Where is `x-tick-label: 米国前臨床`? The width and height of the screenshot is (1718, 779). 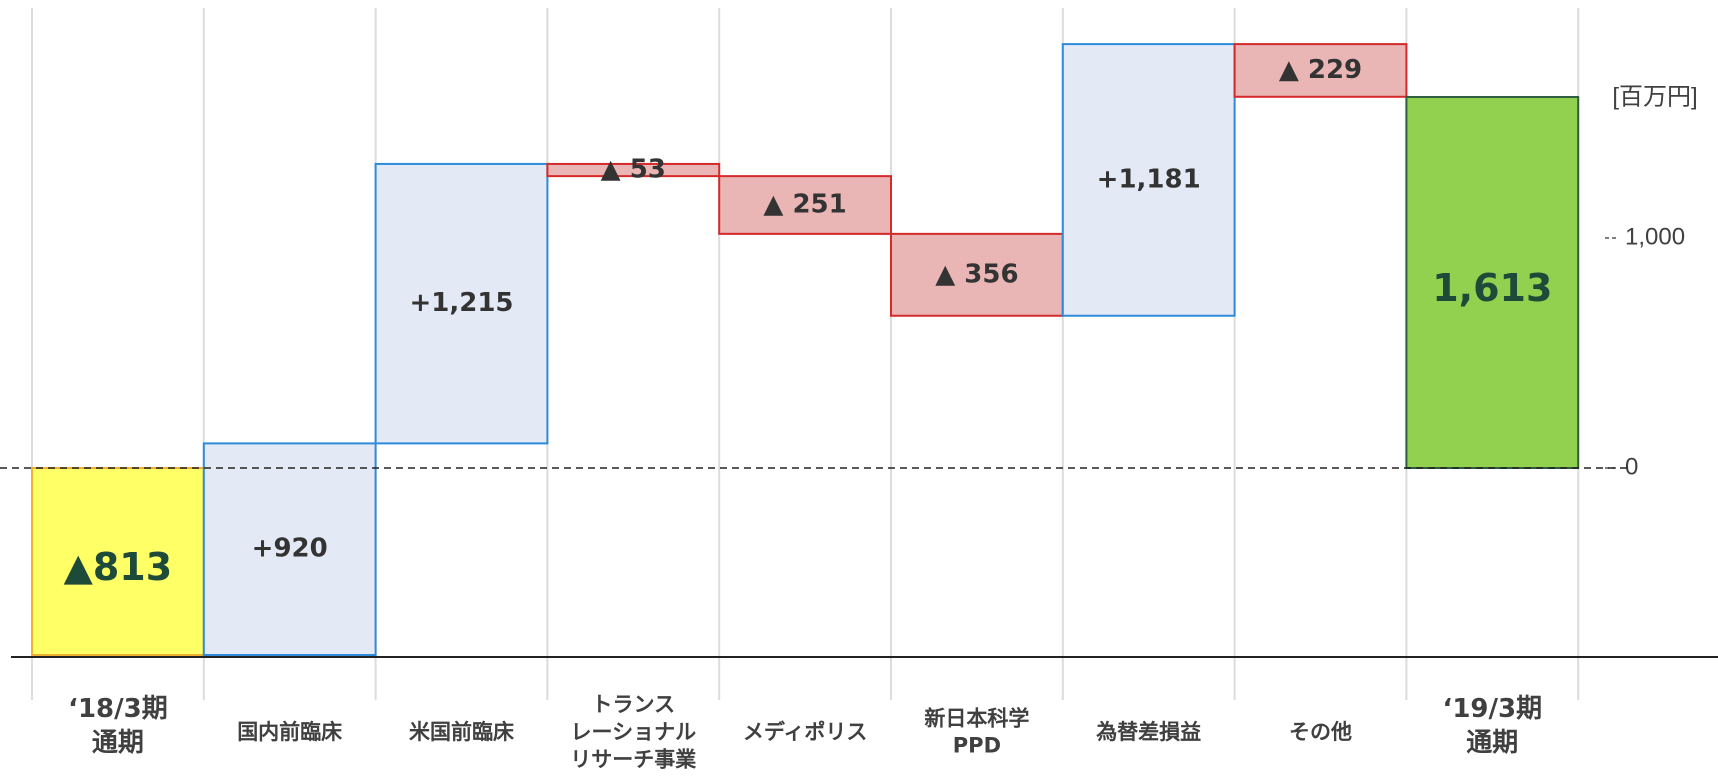
x-tick-label: 米国前臨床 is located at coordinates (461, 732).